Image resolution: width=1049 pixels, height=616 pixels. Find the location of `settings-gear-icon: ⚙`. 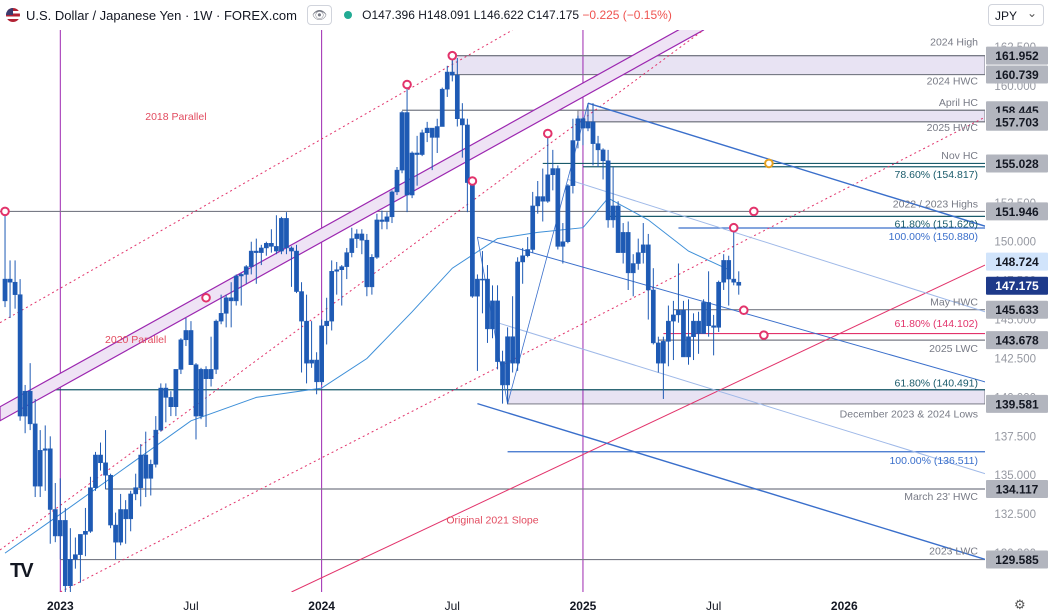

settings-gear-icon: ⚙ is located at coordinates (1020, 604).